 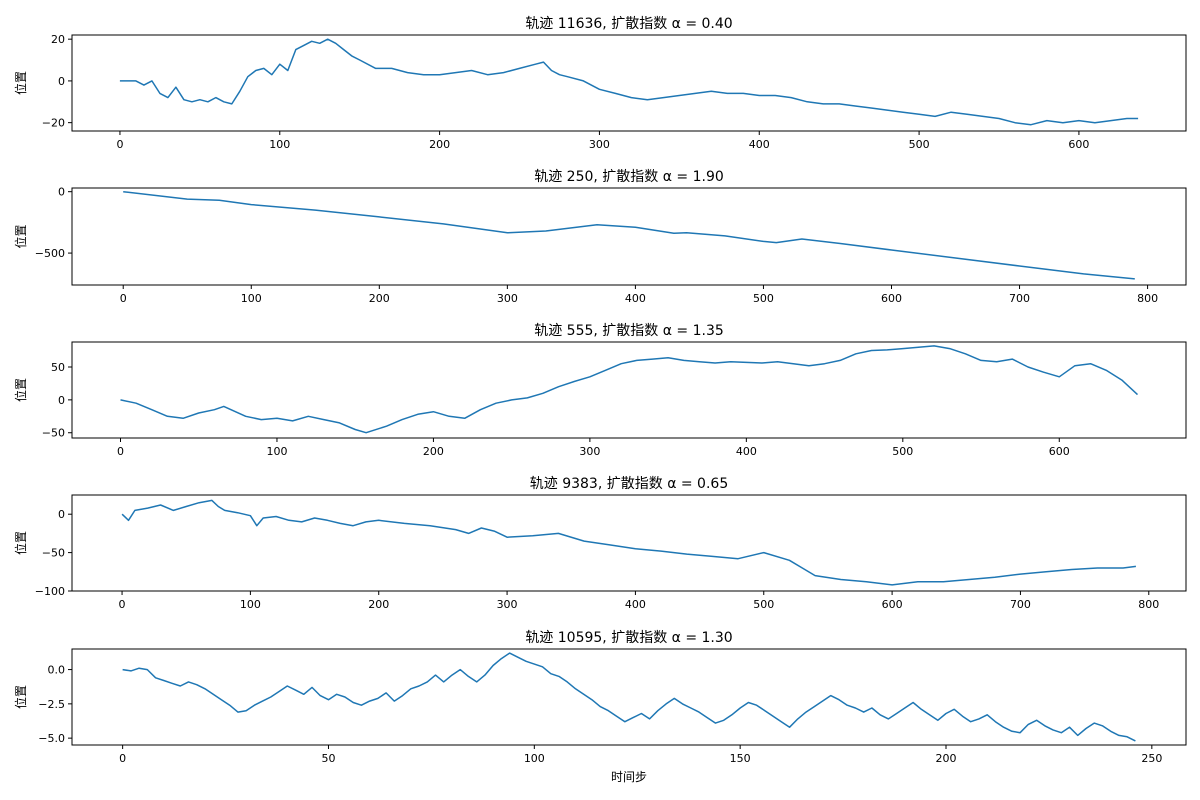 What do you see at coordinates (328, 758) in the screenshot?
I see `x-tick-label: 50` at bounding box center [328, 758].